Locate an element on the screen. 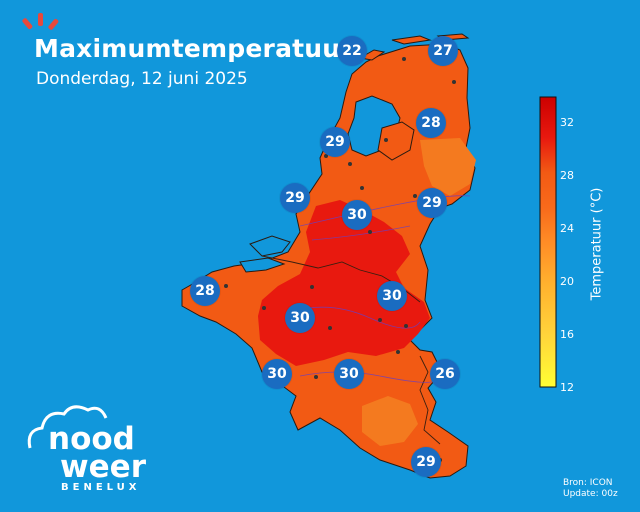 This screenshot has height=512, width=640. source-update: Update: 00z is located at coordinates (590, 494).